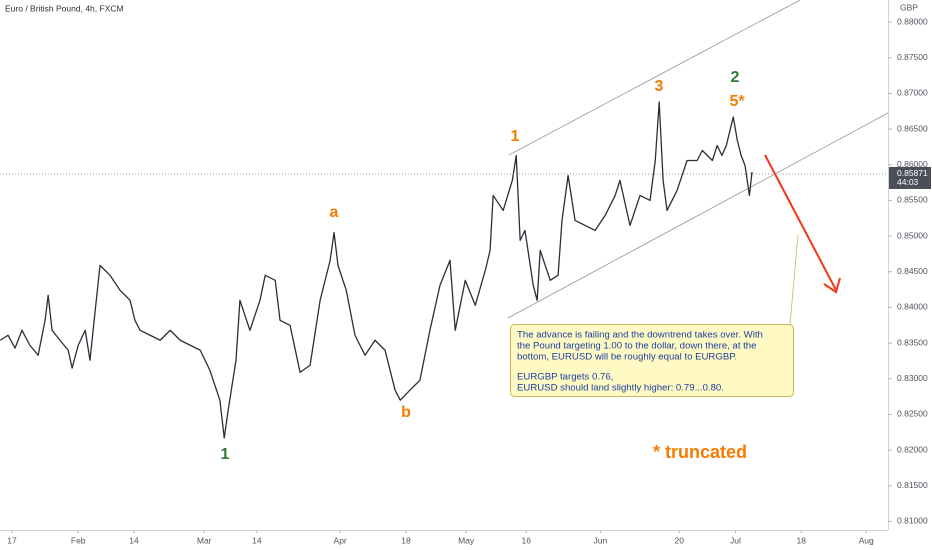 Image resolution: width=932 pixels, height=550 pixels. I want to click on y-tick-label: 0.86000, so click(912, 164).